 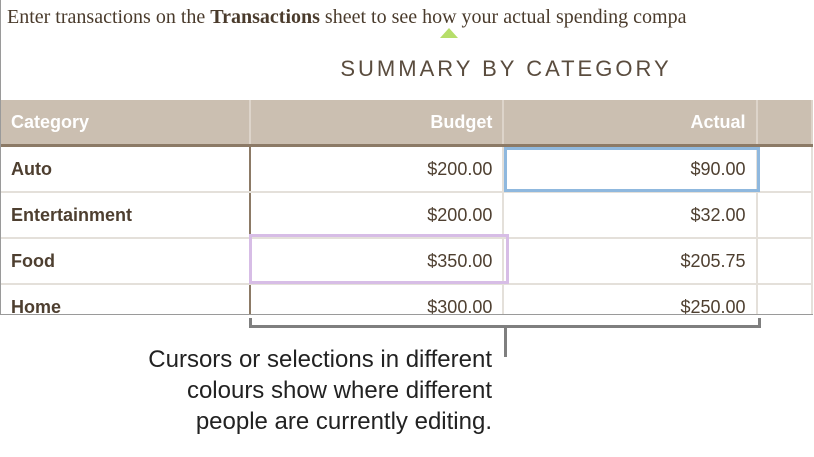 I want to click on intro-sheet-name: Transactions, so click(x=265, y=17).